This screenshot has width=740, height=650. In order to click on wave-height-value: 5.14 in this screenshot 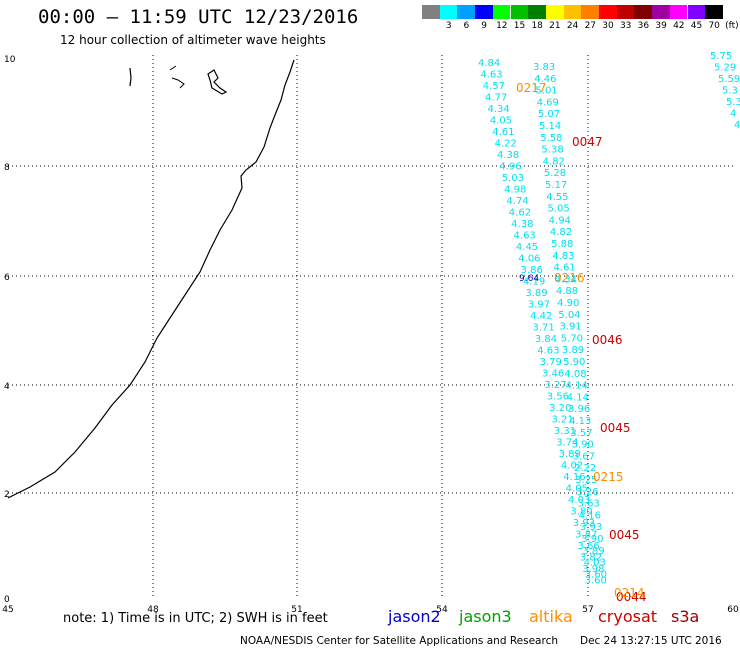, I will do `click(550, 126)`.